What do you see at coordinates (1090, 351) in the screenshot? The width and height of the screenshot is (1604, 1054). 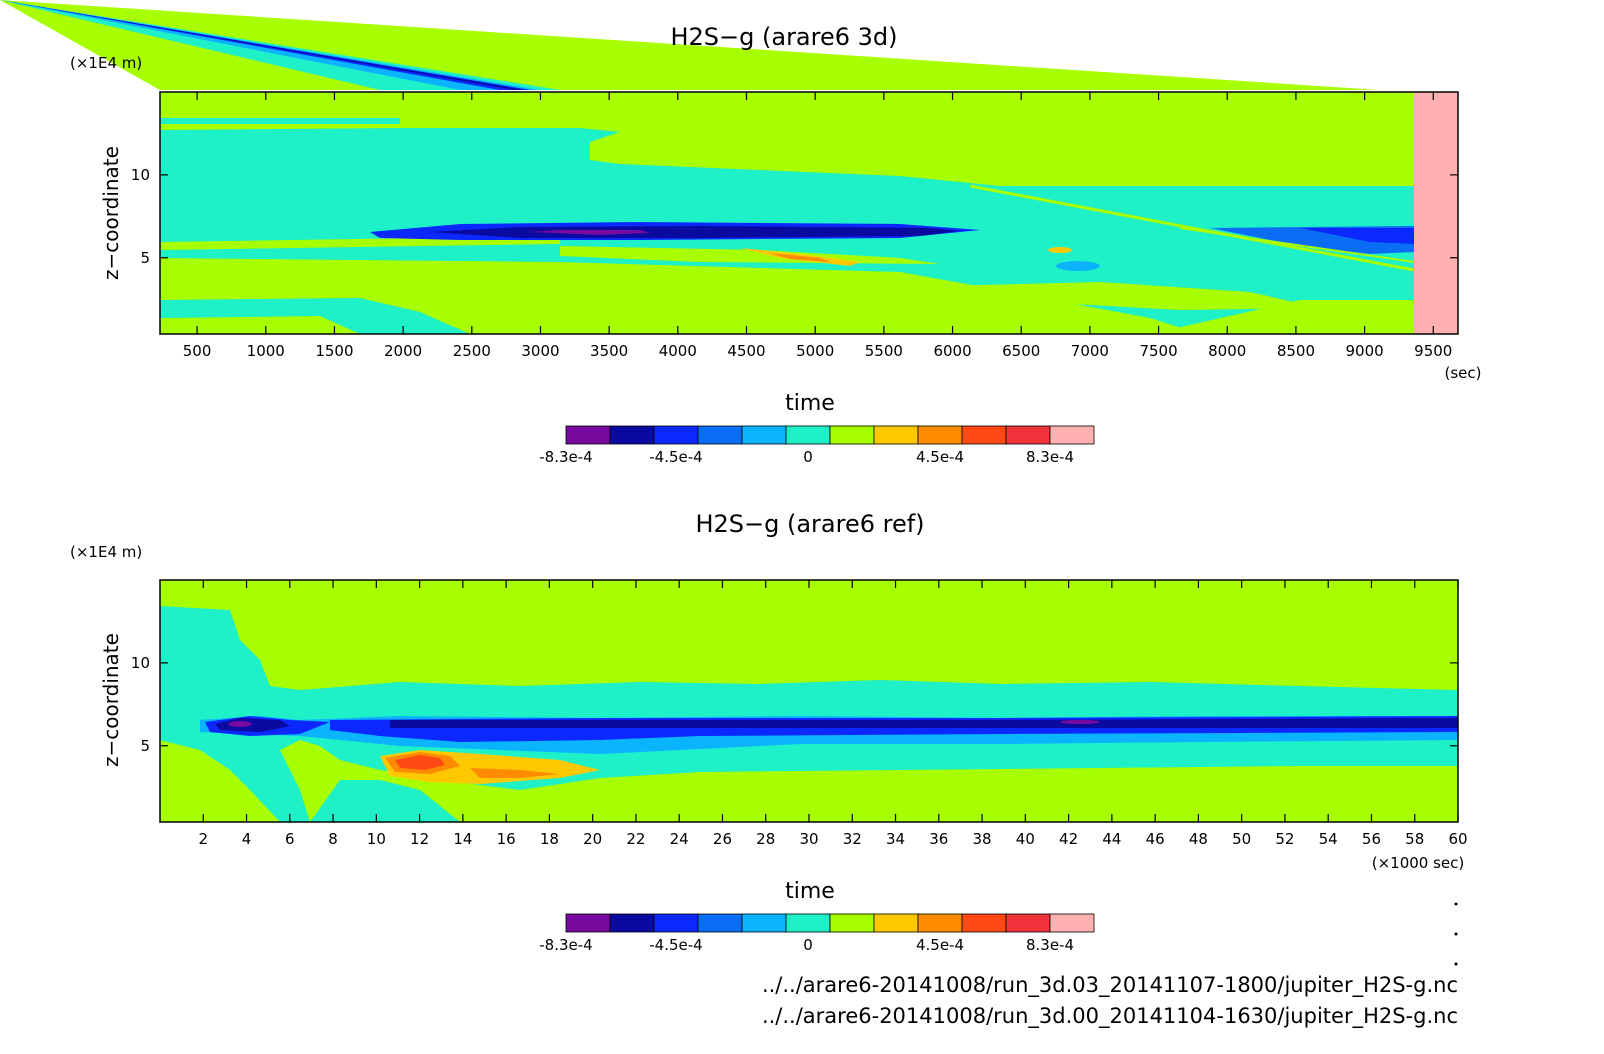 I see `x-tick-label: 7000` at bounding box center [1090, 351].